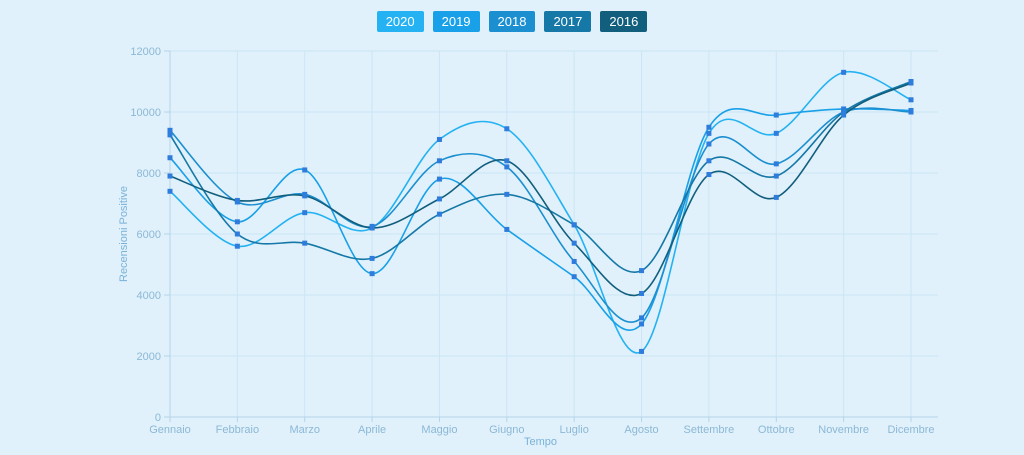 The height and width of the screenshot is (455, 1024). What do you see at coordinates (624, 21) in the screenshot?
I see `legend-button-2016: 2016` at bounding box center [624, 21].